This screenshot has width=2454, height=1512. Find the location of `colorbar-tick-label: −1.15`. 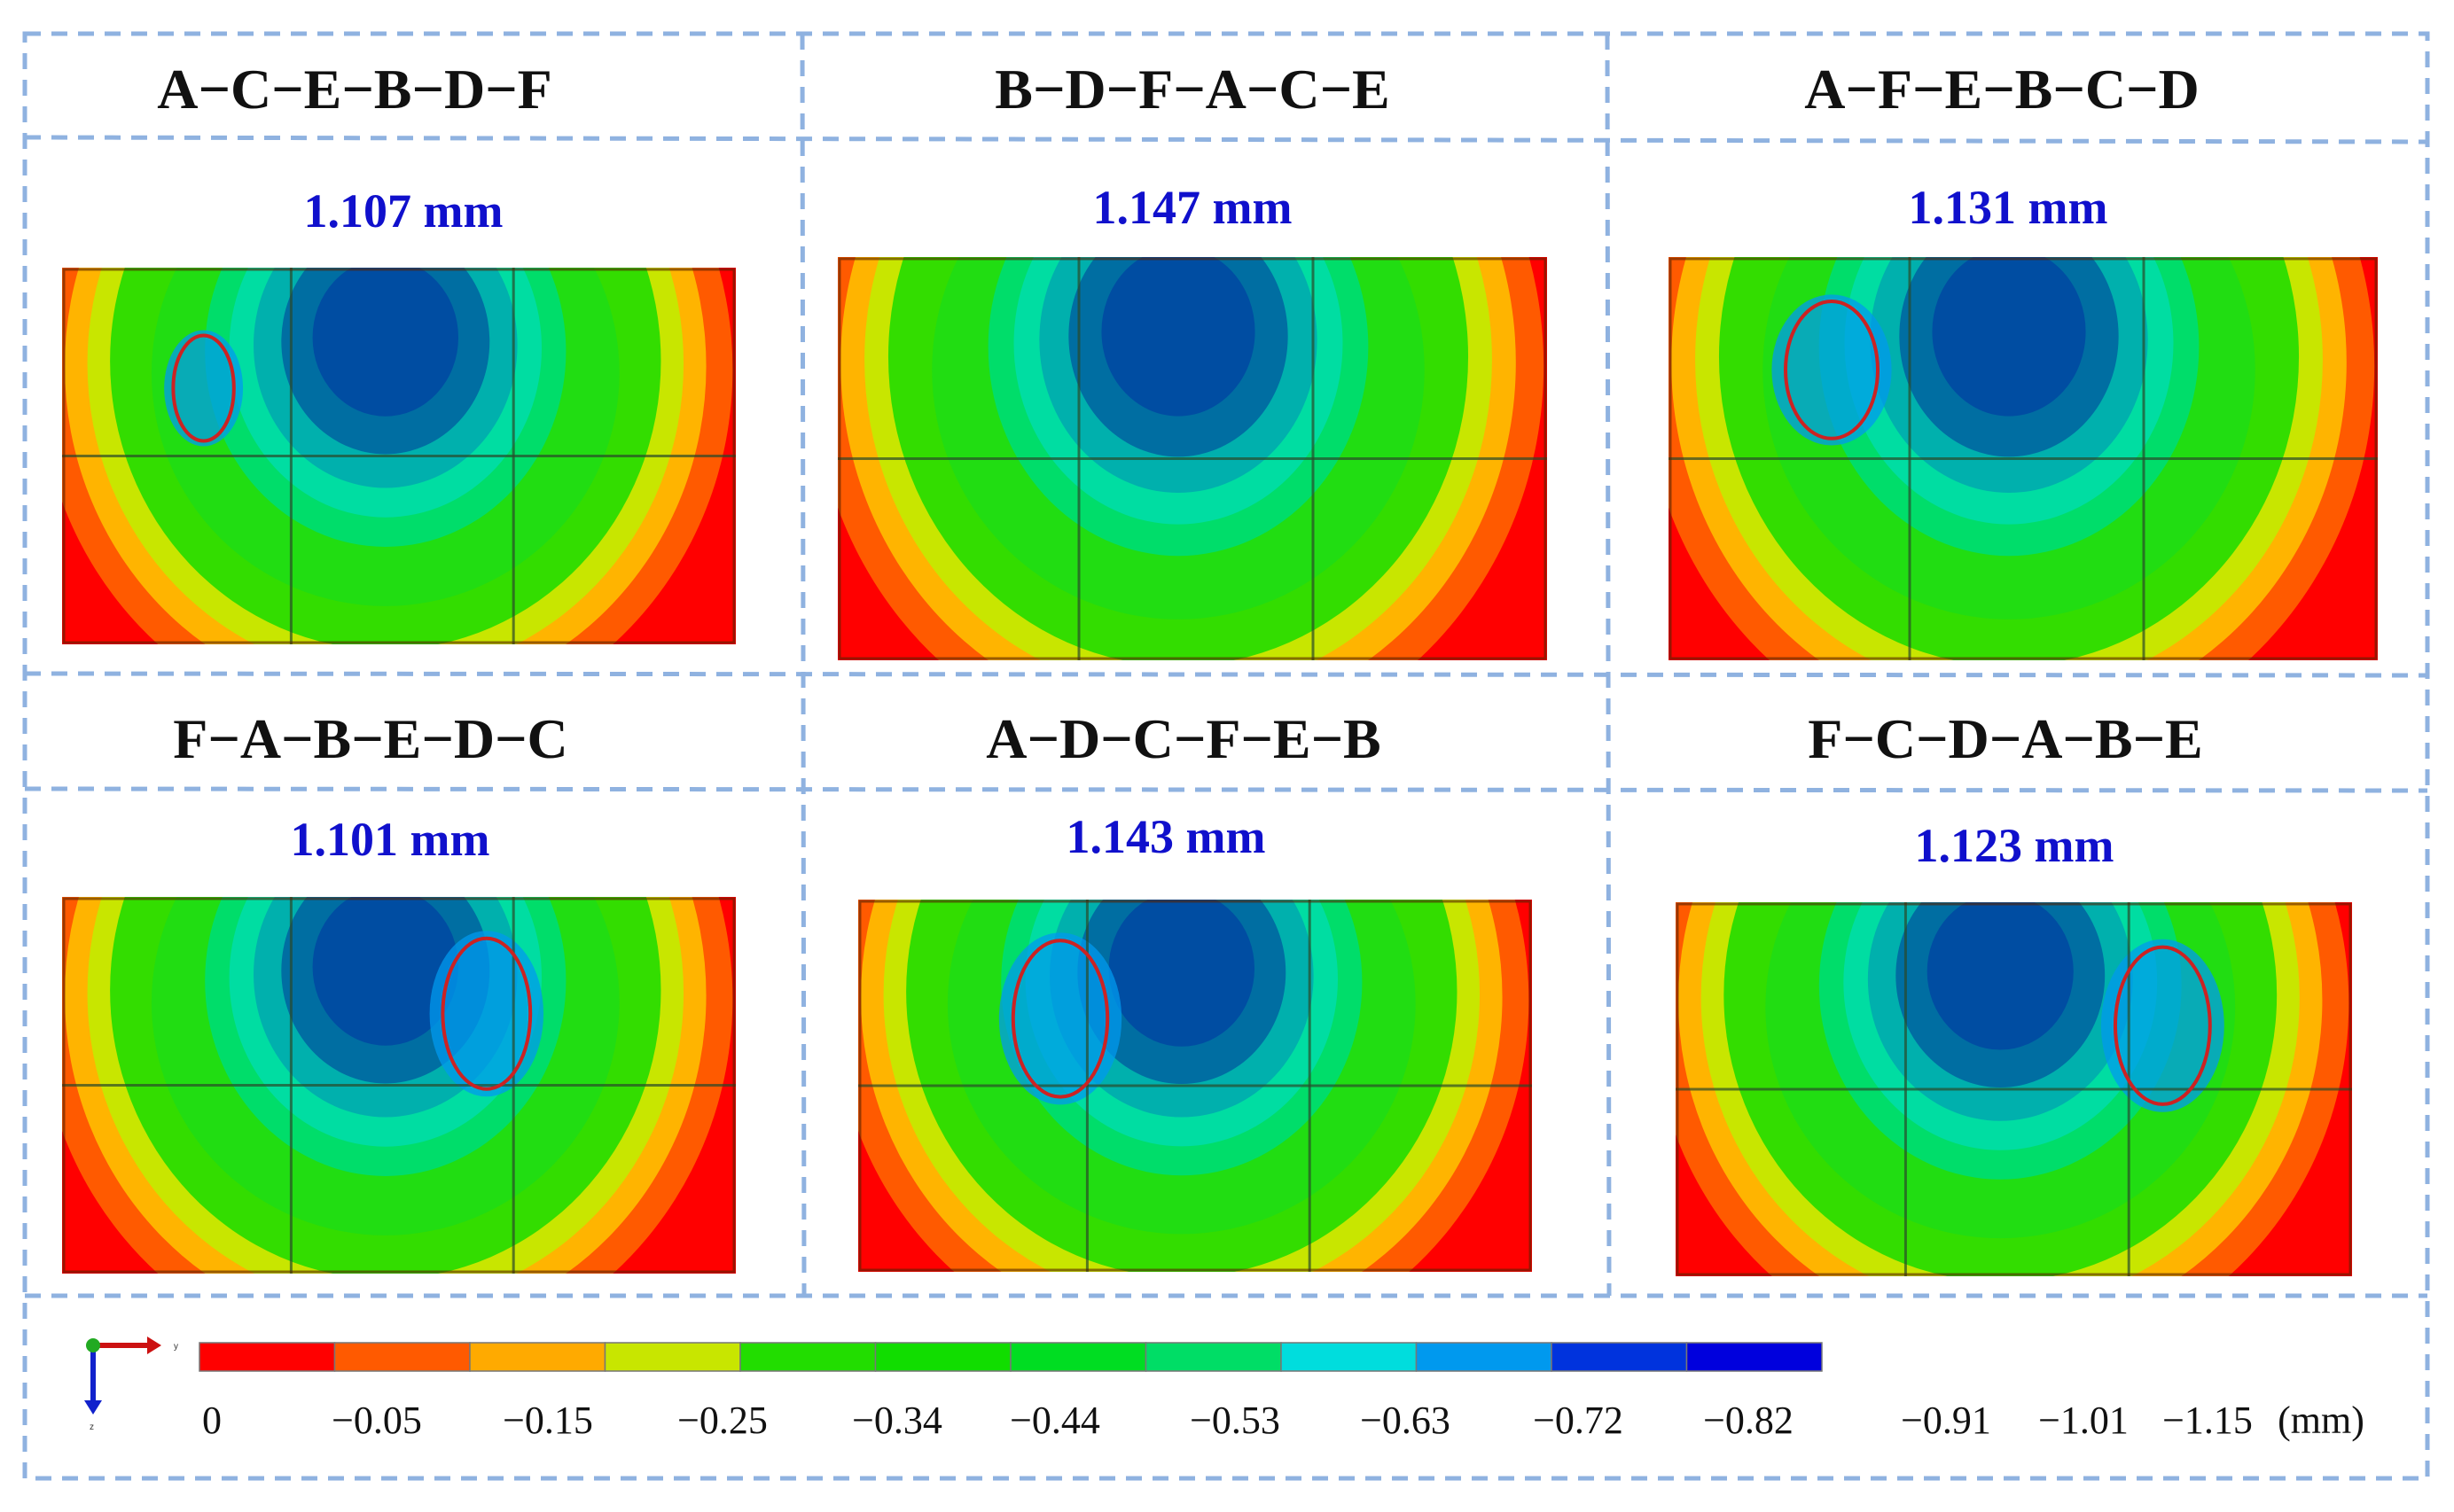

colorbar-tick-label: −1.15 is located at coordinates (2207, 1420).